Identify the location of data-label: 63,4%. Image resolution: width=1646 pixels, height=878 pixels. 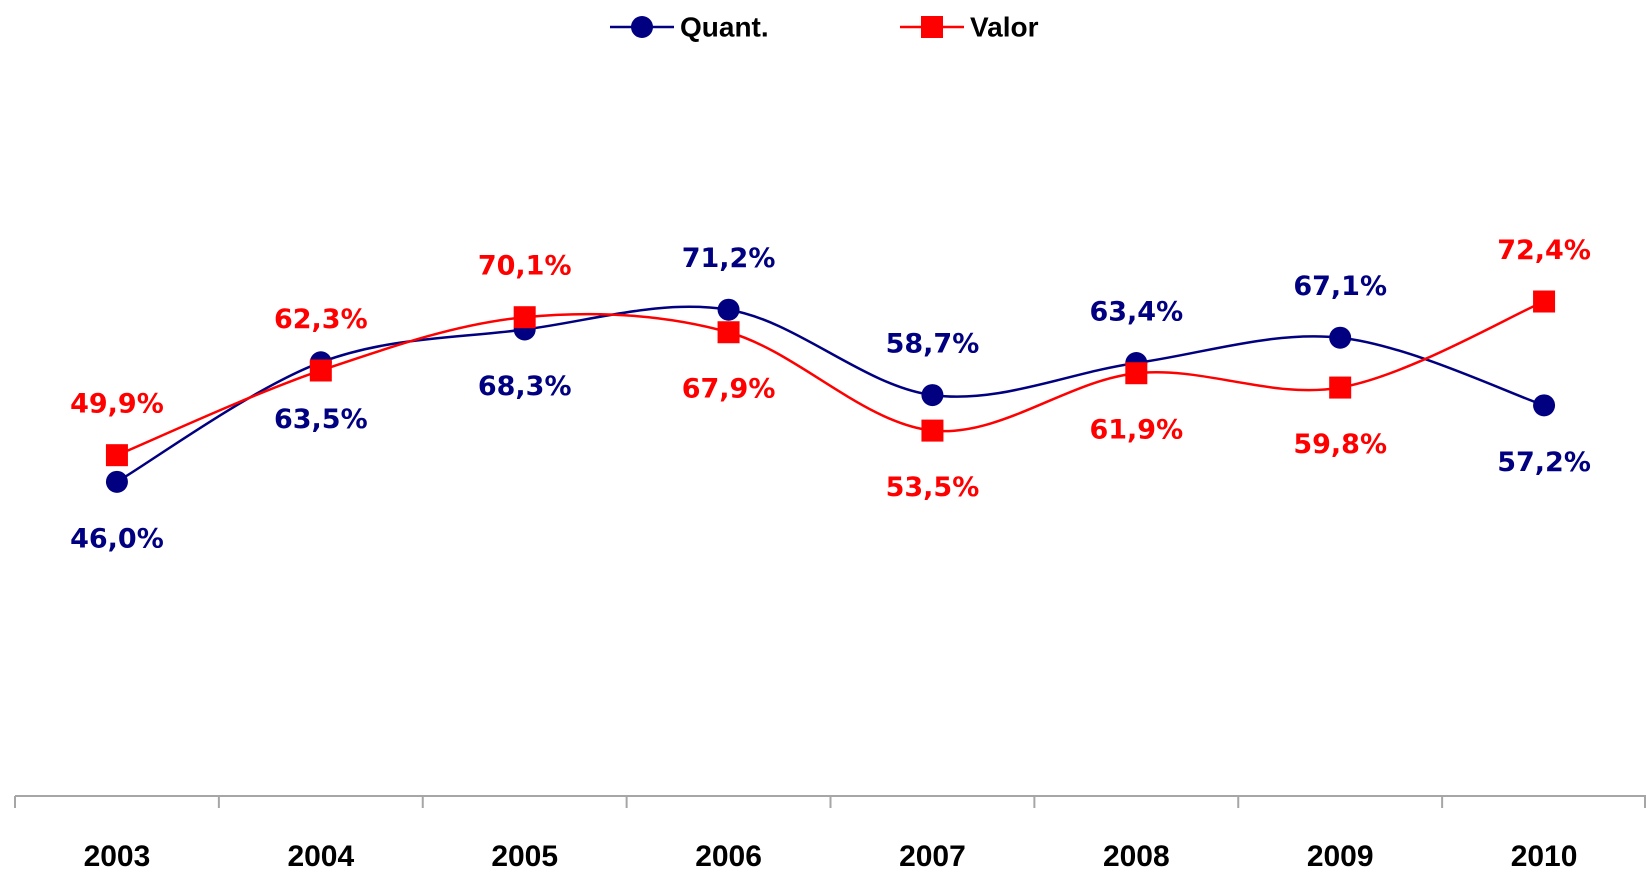
(1136, 311).